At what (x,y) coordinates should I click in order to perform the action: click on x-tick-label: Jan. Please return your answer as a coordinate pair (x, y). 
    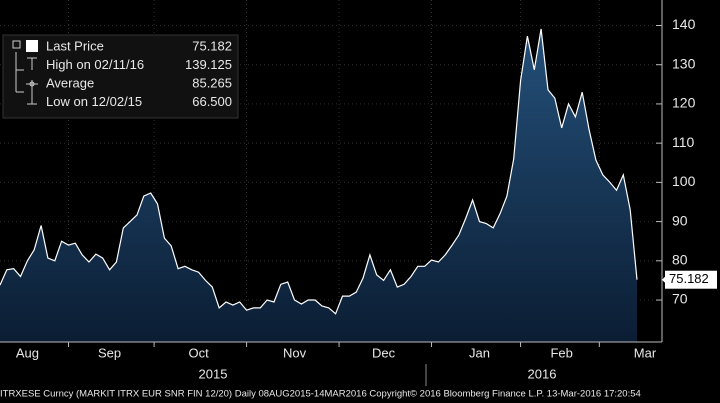
    Looking at the image, I should click on (479, 352).